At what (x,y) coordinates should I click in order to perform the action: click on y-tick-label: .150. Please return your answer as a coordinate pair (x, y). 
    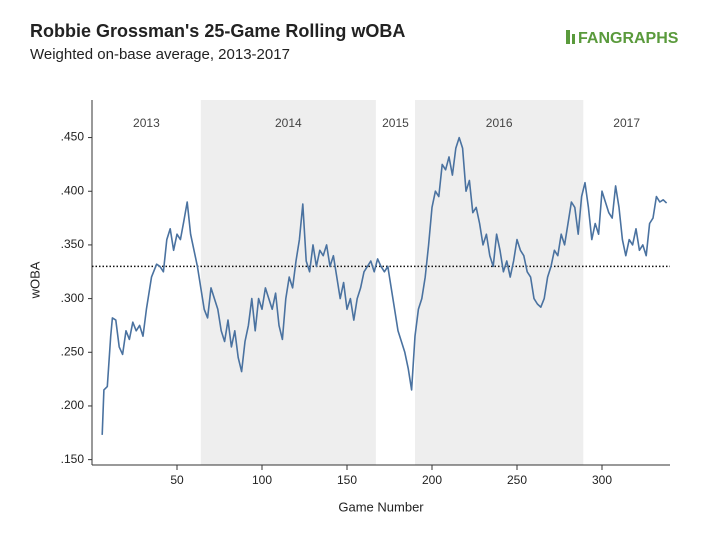
    Looking at the image, I should click on (73, 459).